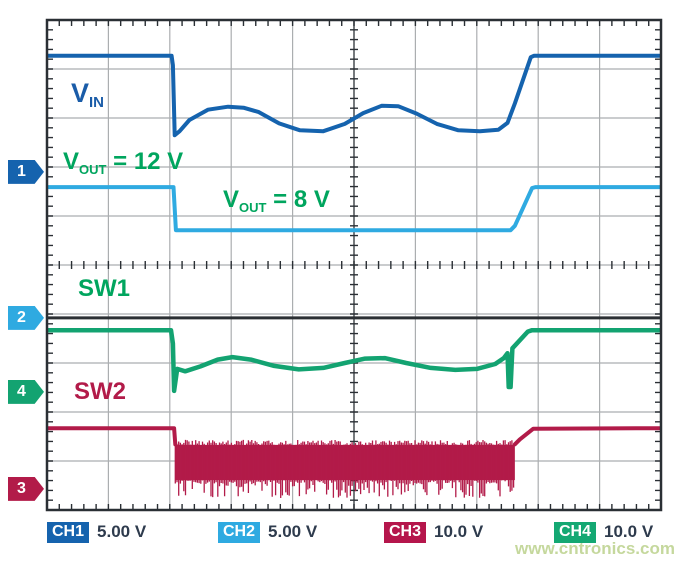  Describe the element at coordinates (112, 436) in the screenshot. I see `trace-ch3` at that location.